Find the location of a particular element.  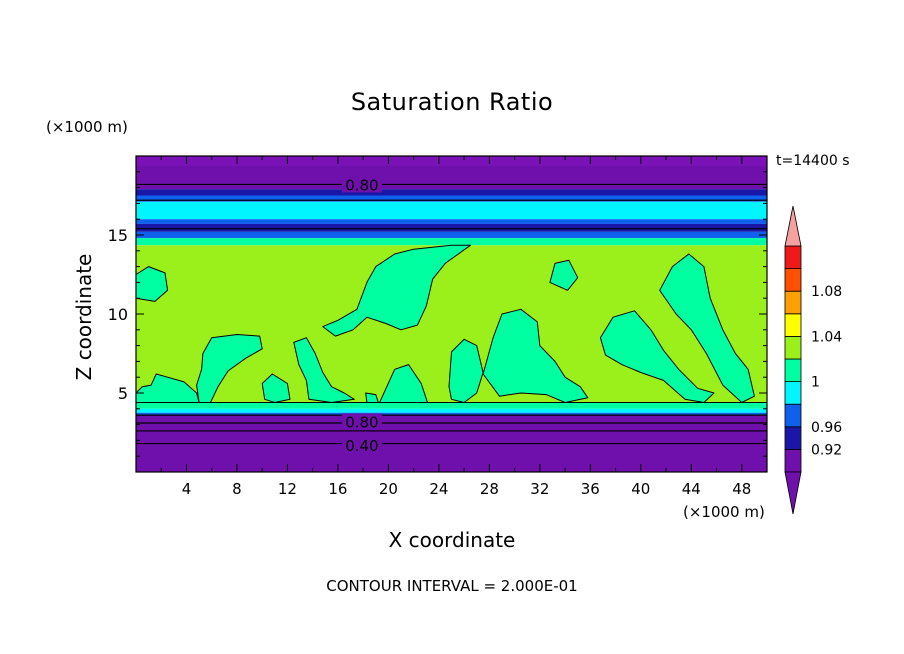

x-tick-label-24: 24 is located at coordinates (438, 489).